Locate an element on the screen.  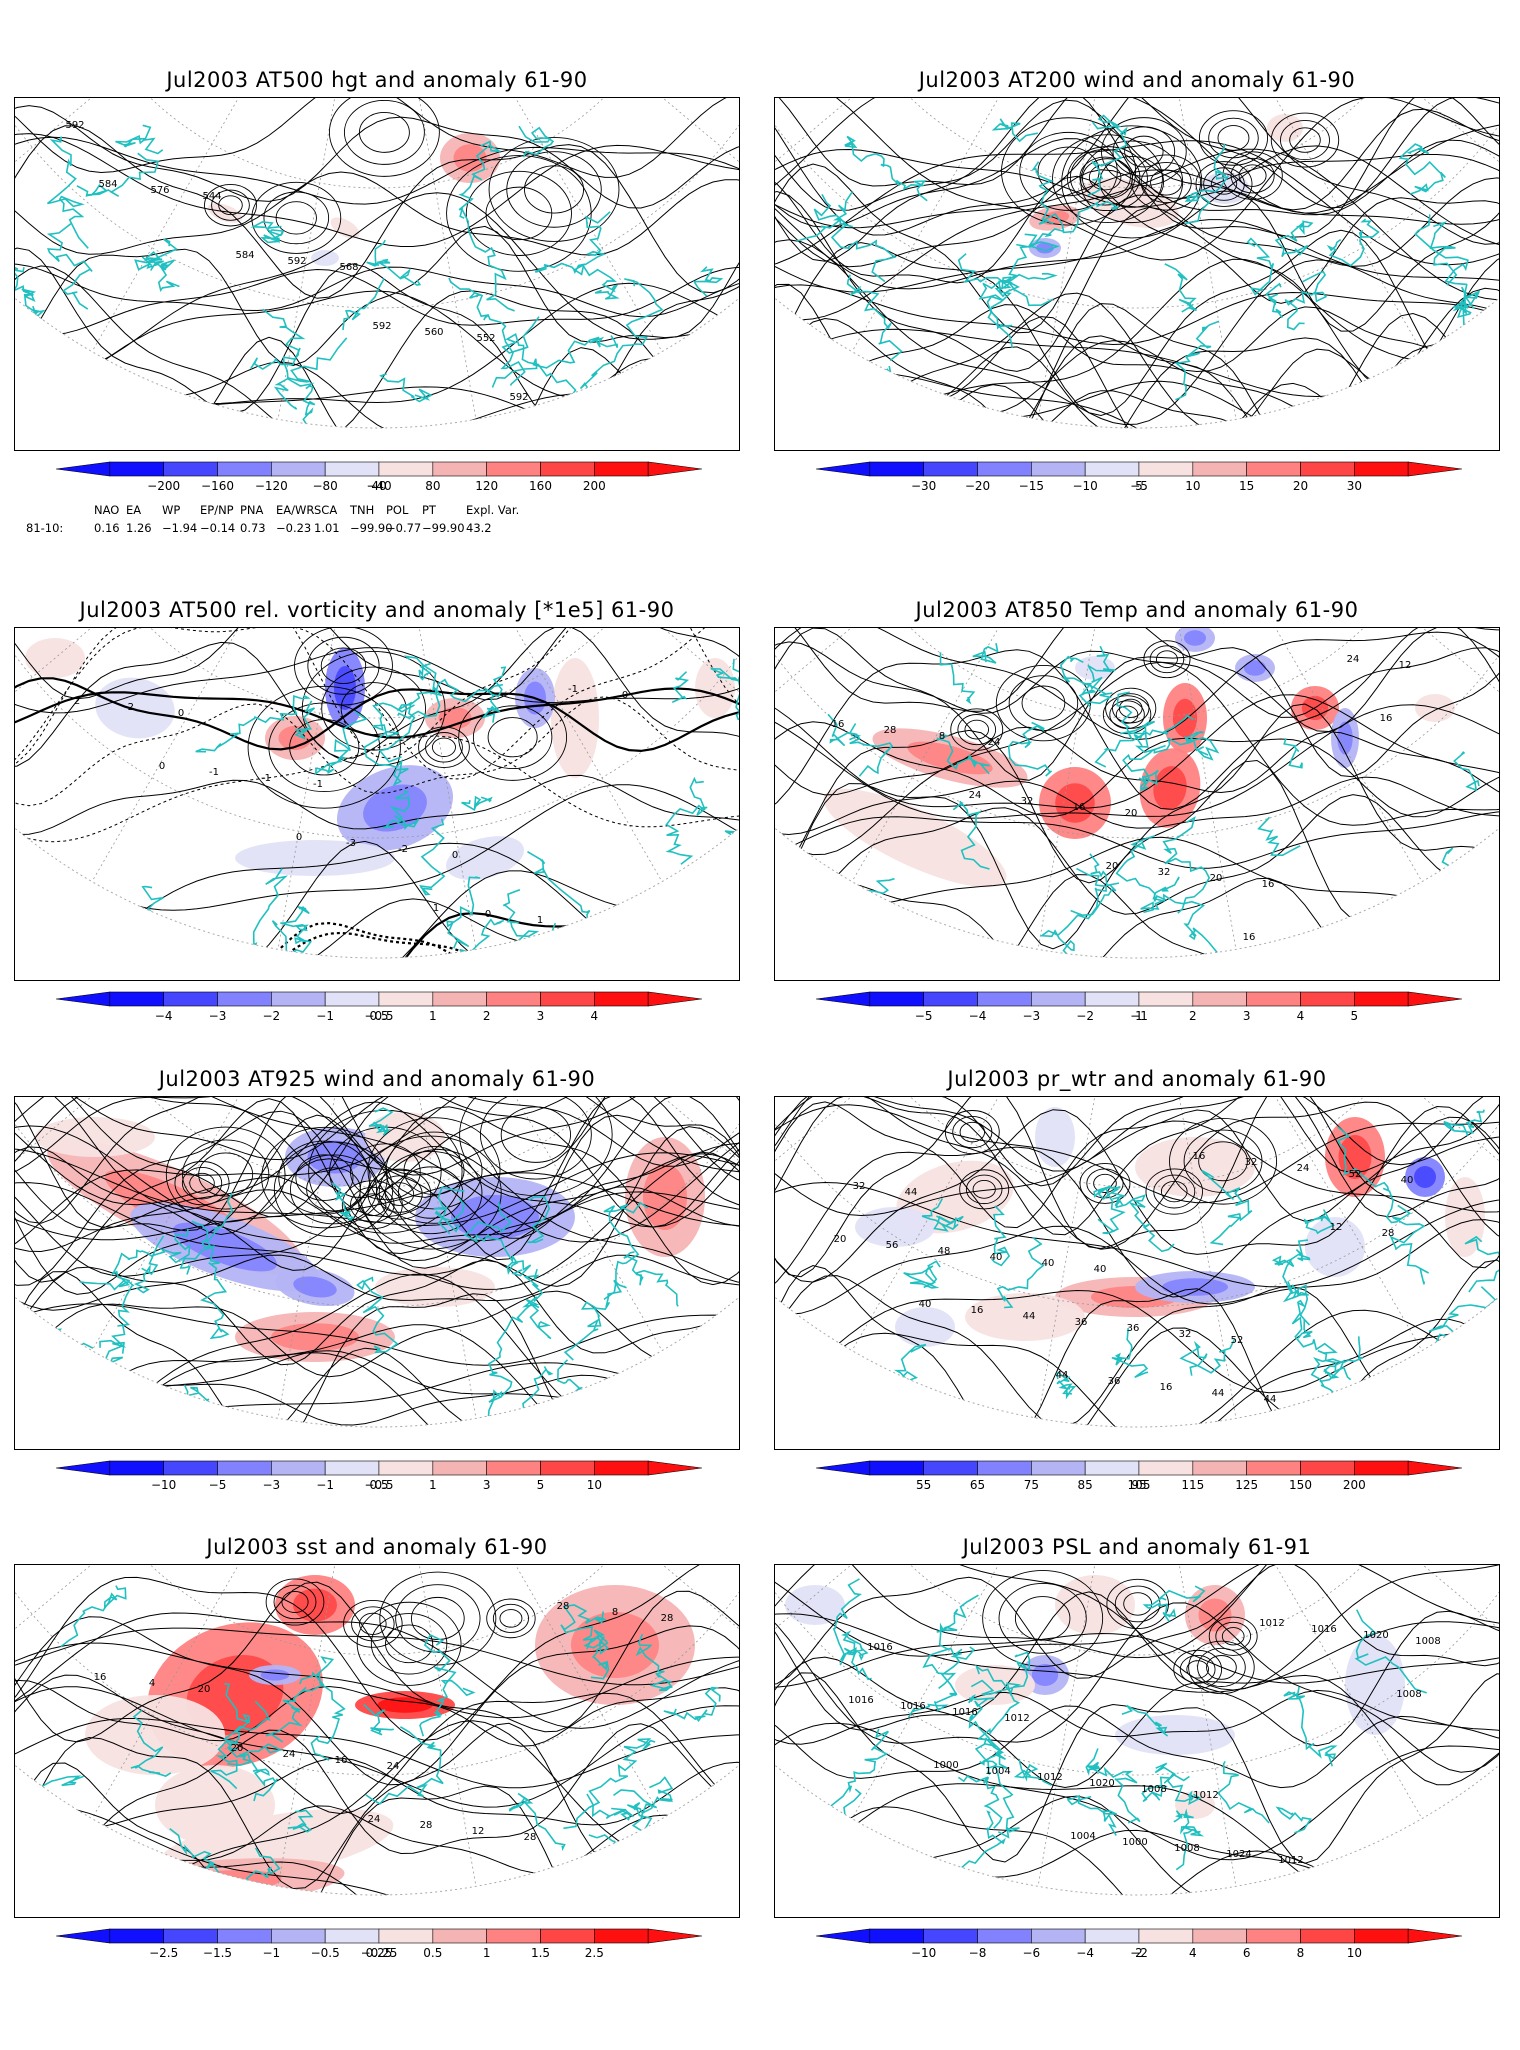
colorbar-tick-label: 105 is located at coordinates (1139, 1485).